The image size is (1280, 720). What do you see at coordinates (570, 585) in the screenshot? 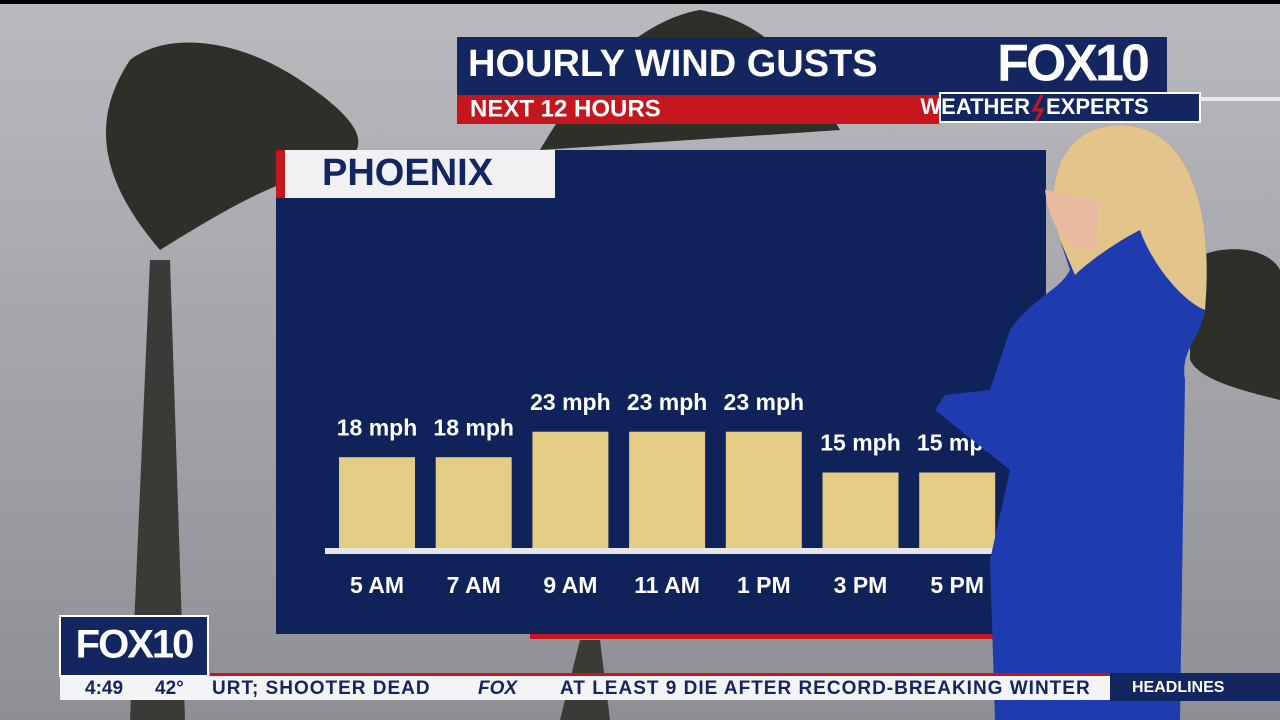
I see `x-tick-label: 9 AM` at bounding box center [570, 585].